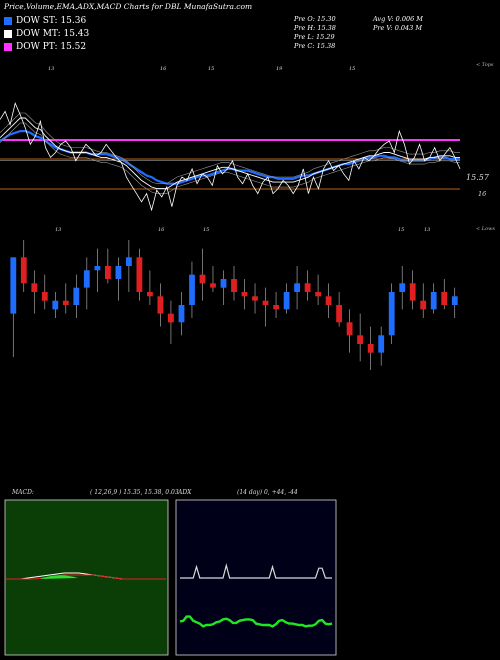  I want to click on macd-panel: MACD: ( 12,26,9 ) 15.35, 15.38, 0.03, so click(91, 572).